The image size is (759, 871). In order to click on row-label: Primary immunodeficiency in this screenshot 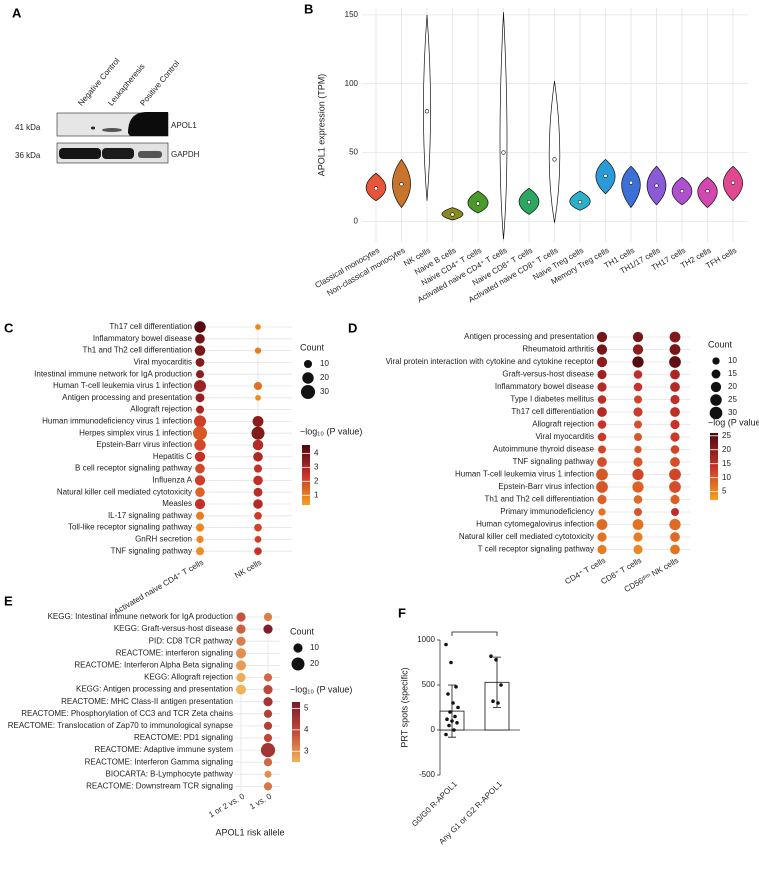, I will do `click(547, 511)`.